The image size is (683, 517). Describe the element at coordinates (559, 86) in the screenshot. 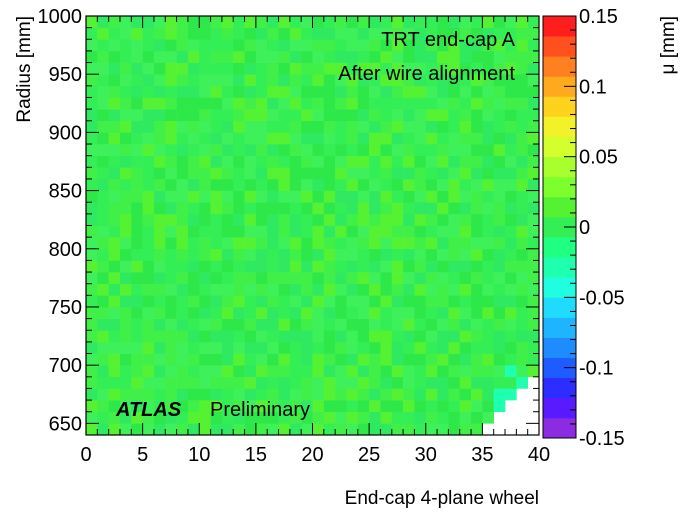

I see `palette-bin` at that location.